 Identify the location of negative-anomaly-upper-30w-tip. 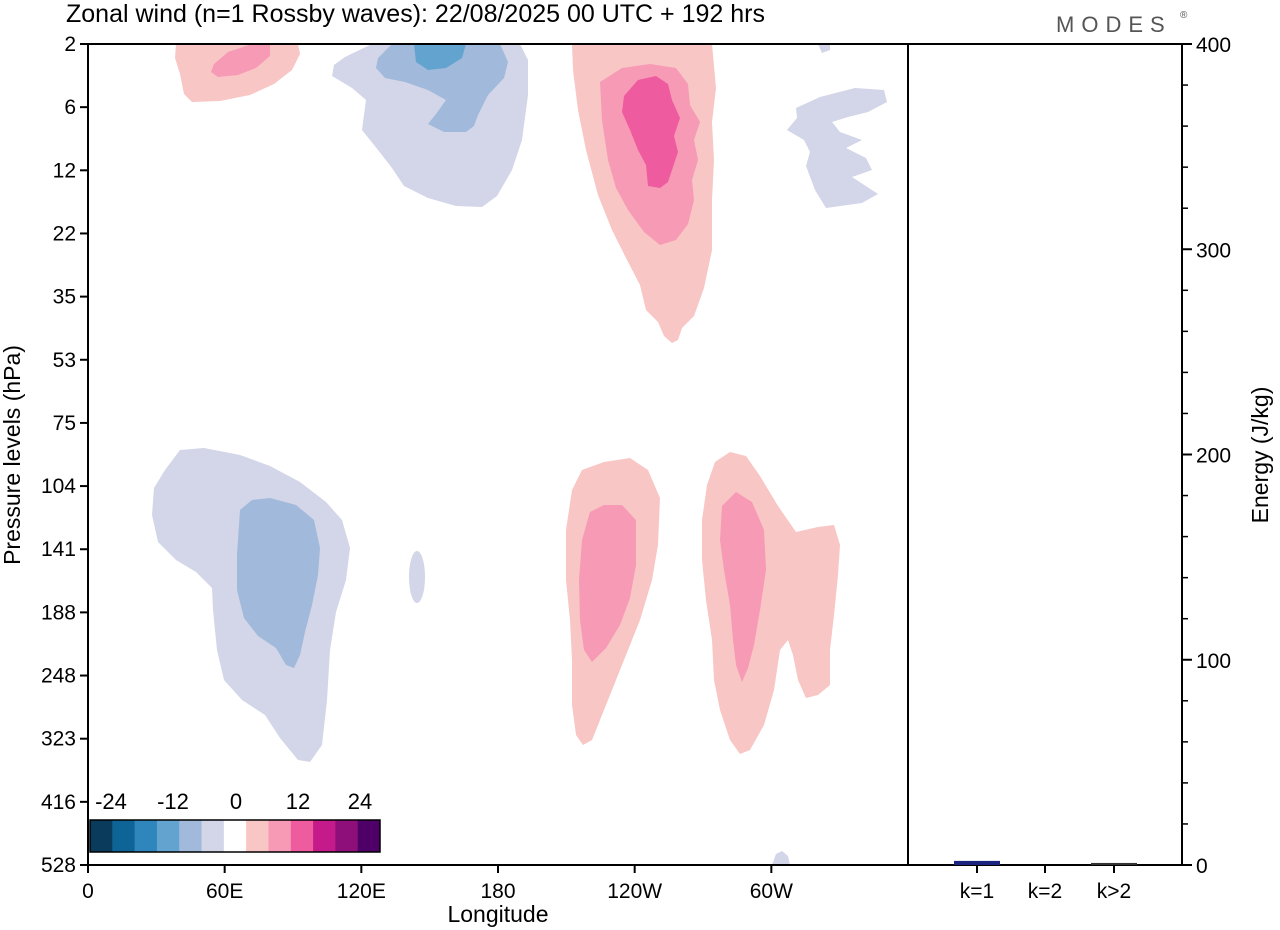
(824, 48).